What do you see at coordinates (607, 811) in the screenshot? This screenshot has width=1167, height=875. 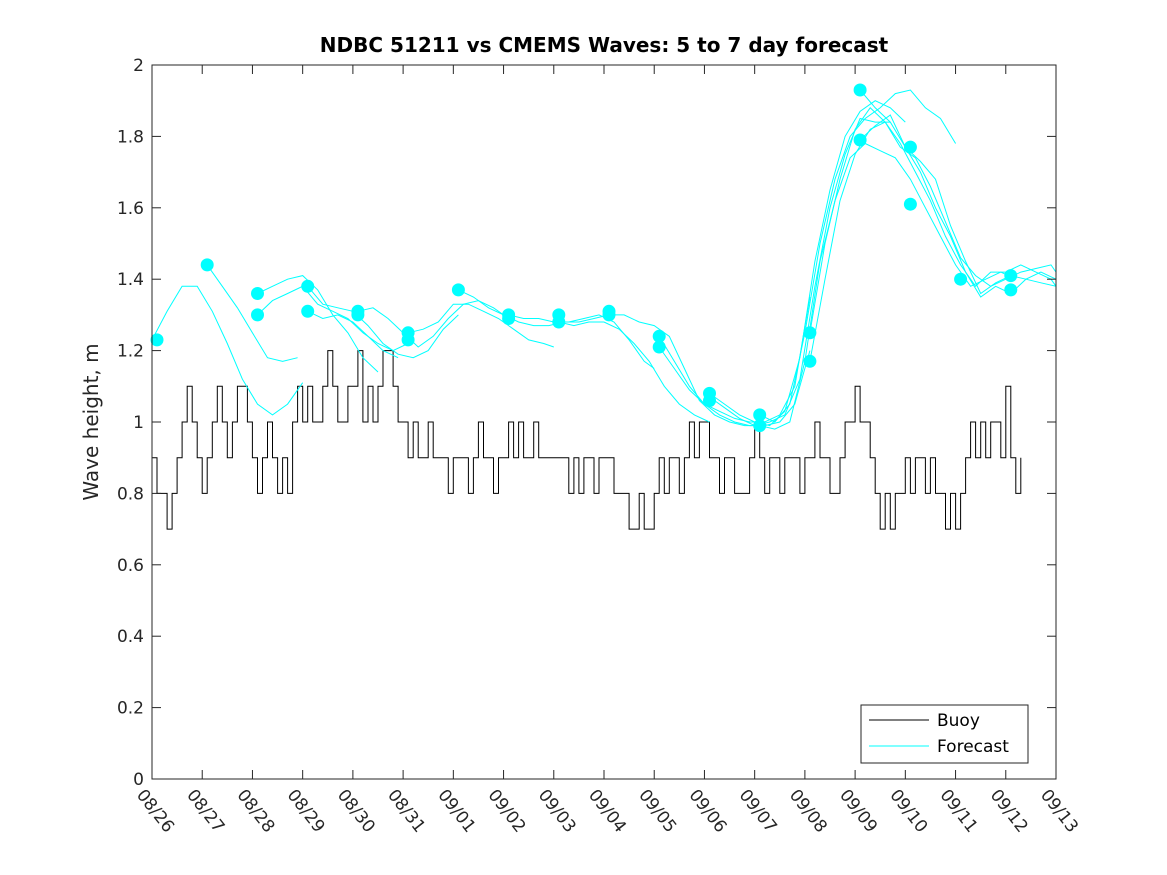 I see `x-tick-label: 09/04` at bounding box center [607, 811].